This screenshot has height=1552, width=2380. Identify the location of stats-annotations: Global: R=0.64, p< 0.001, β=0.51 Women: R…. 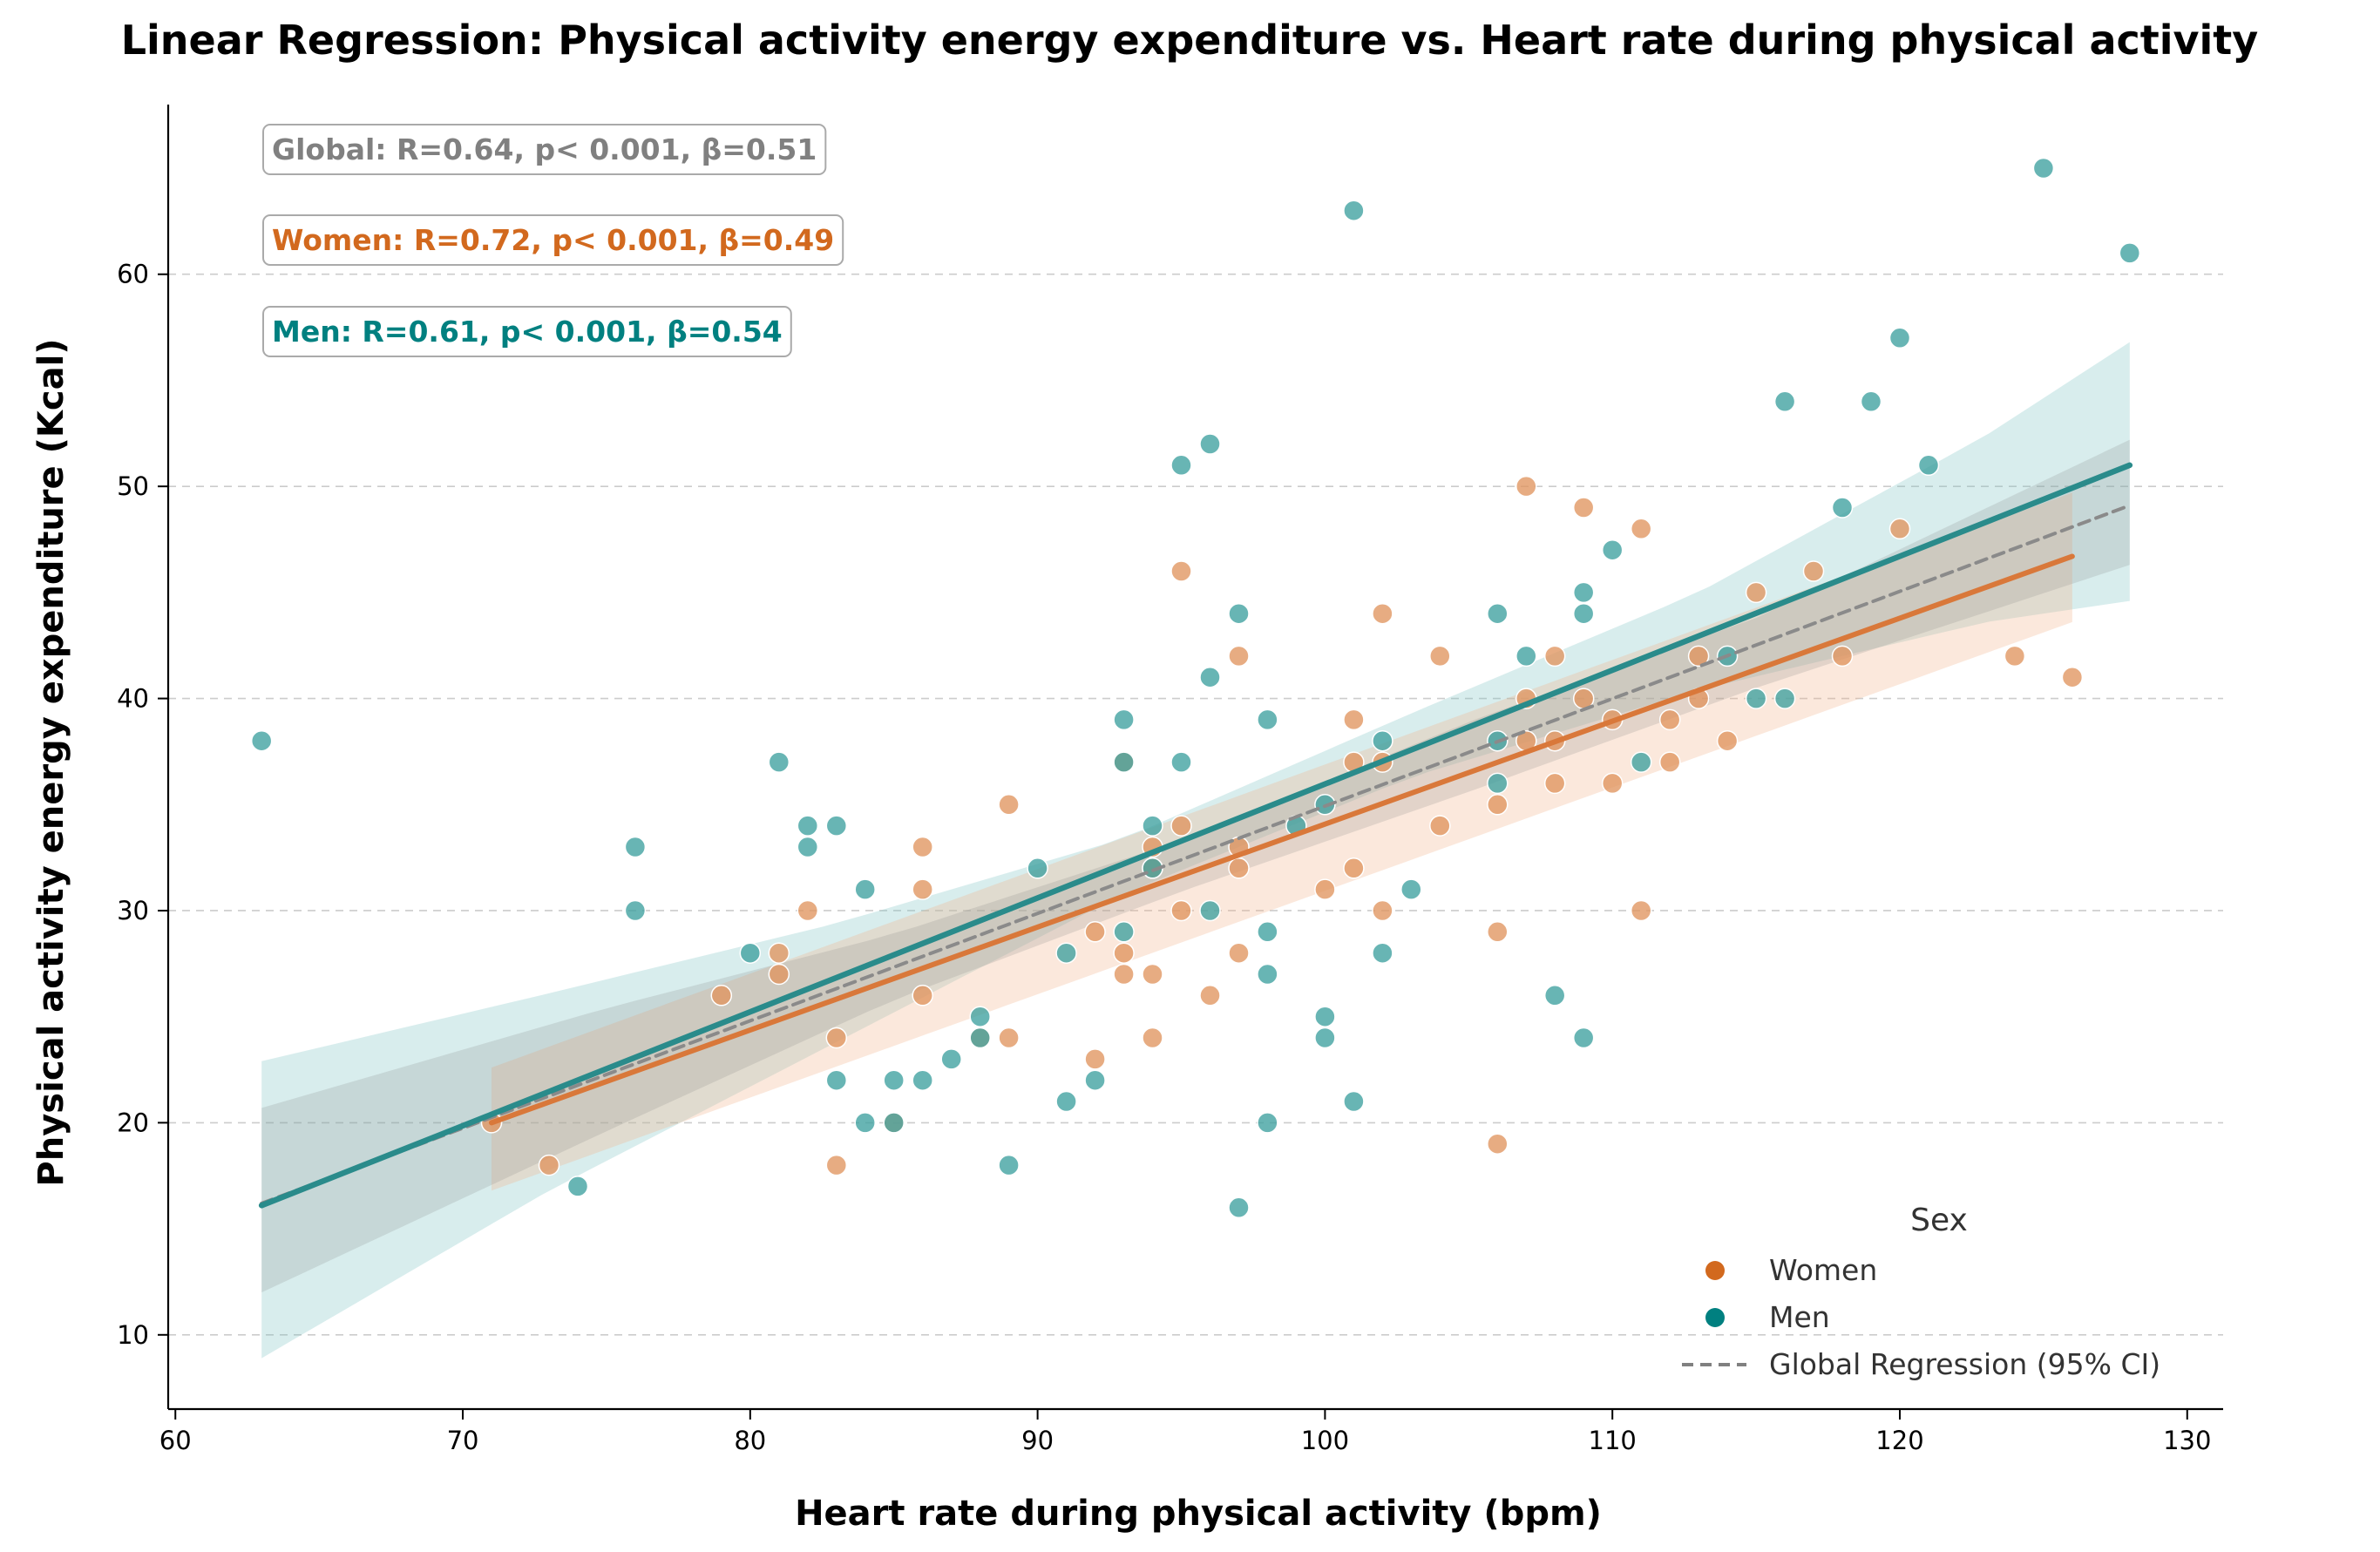
(553, 240).